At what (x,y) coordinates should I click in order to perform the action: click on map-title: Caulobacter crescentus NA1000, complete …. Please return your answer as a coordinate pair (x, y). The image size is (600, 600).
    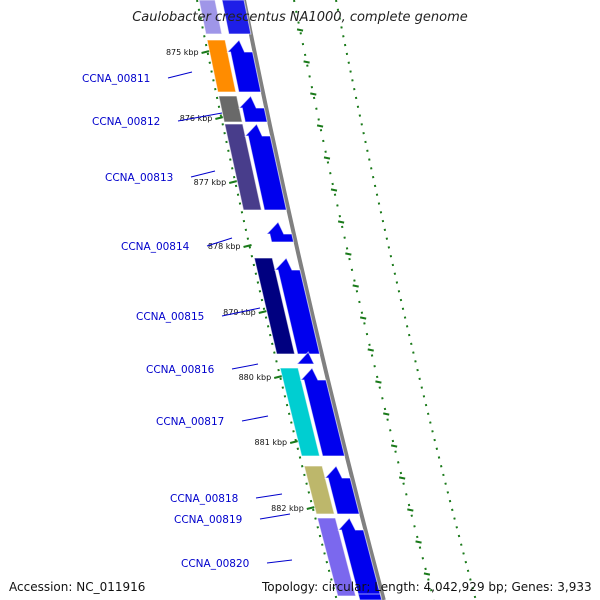
    Looking at the image, I should click on (300, 17).